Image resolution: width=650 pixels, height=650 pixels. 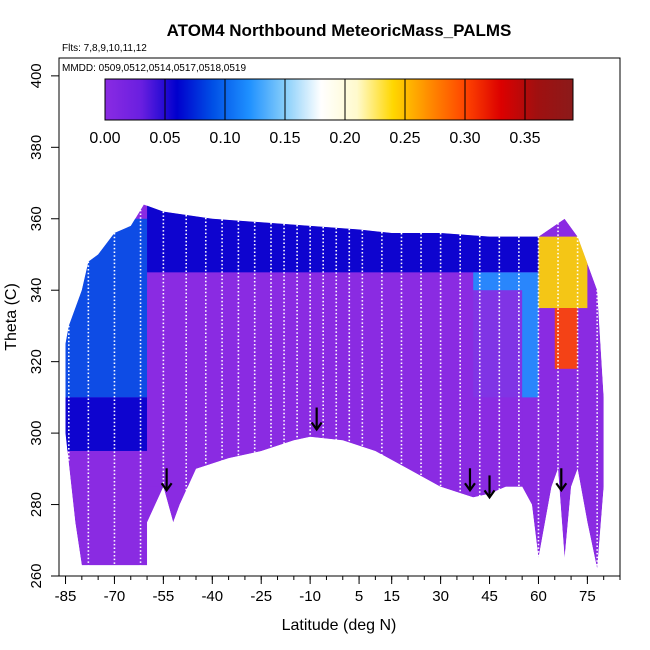 What do you see at coordinates (11, 317) in the screenshot?
I see `y-axis-label: Theta (C)` at bounding box center [11, 317].